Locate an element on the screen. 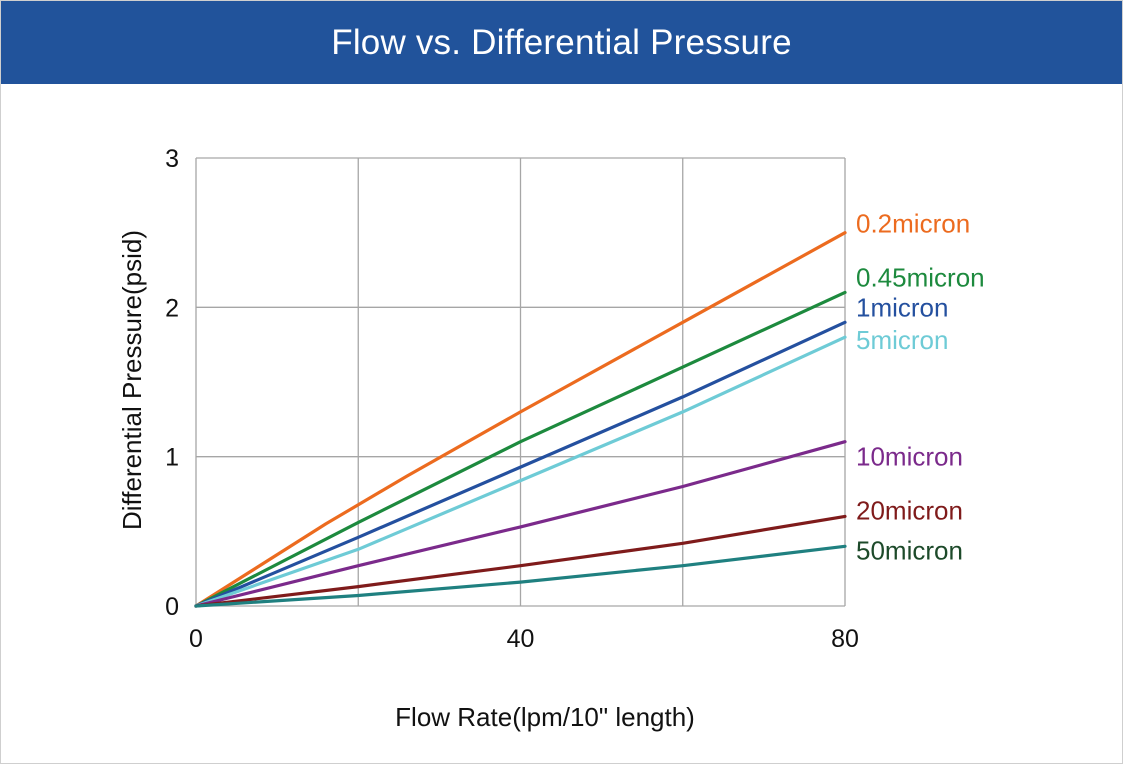  x-tick-label-40: 40 is located at coordinates (521, 639).